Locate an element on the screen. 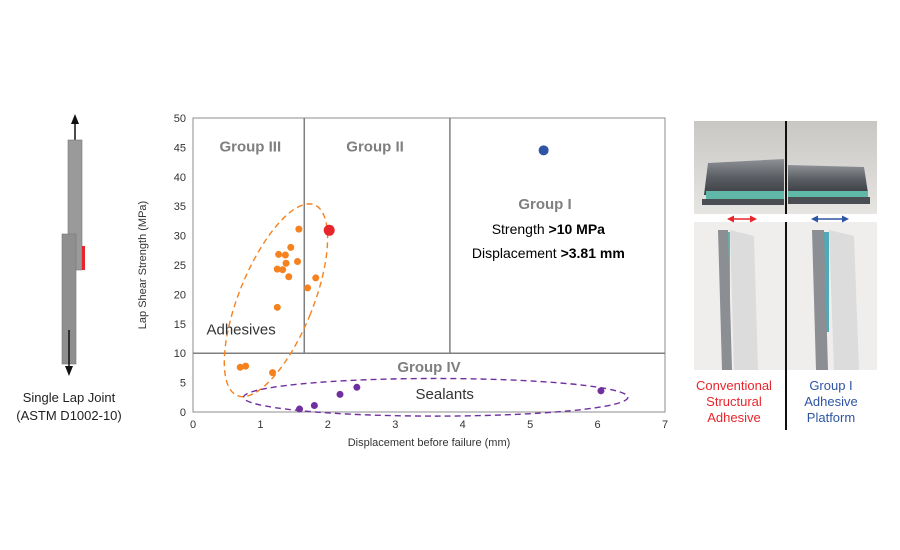  y-tick-label: 10 is located at coordinates (180, 354).